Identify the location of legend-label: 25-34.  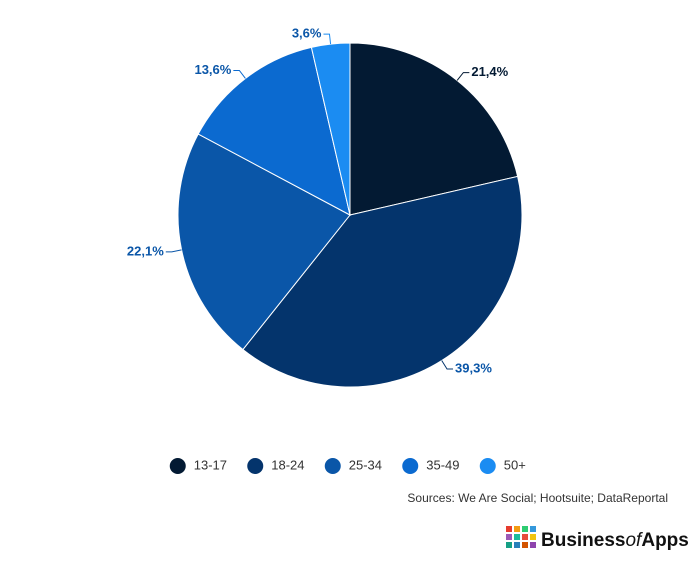
(365, 464).